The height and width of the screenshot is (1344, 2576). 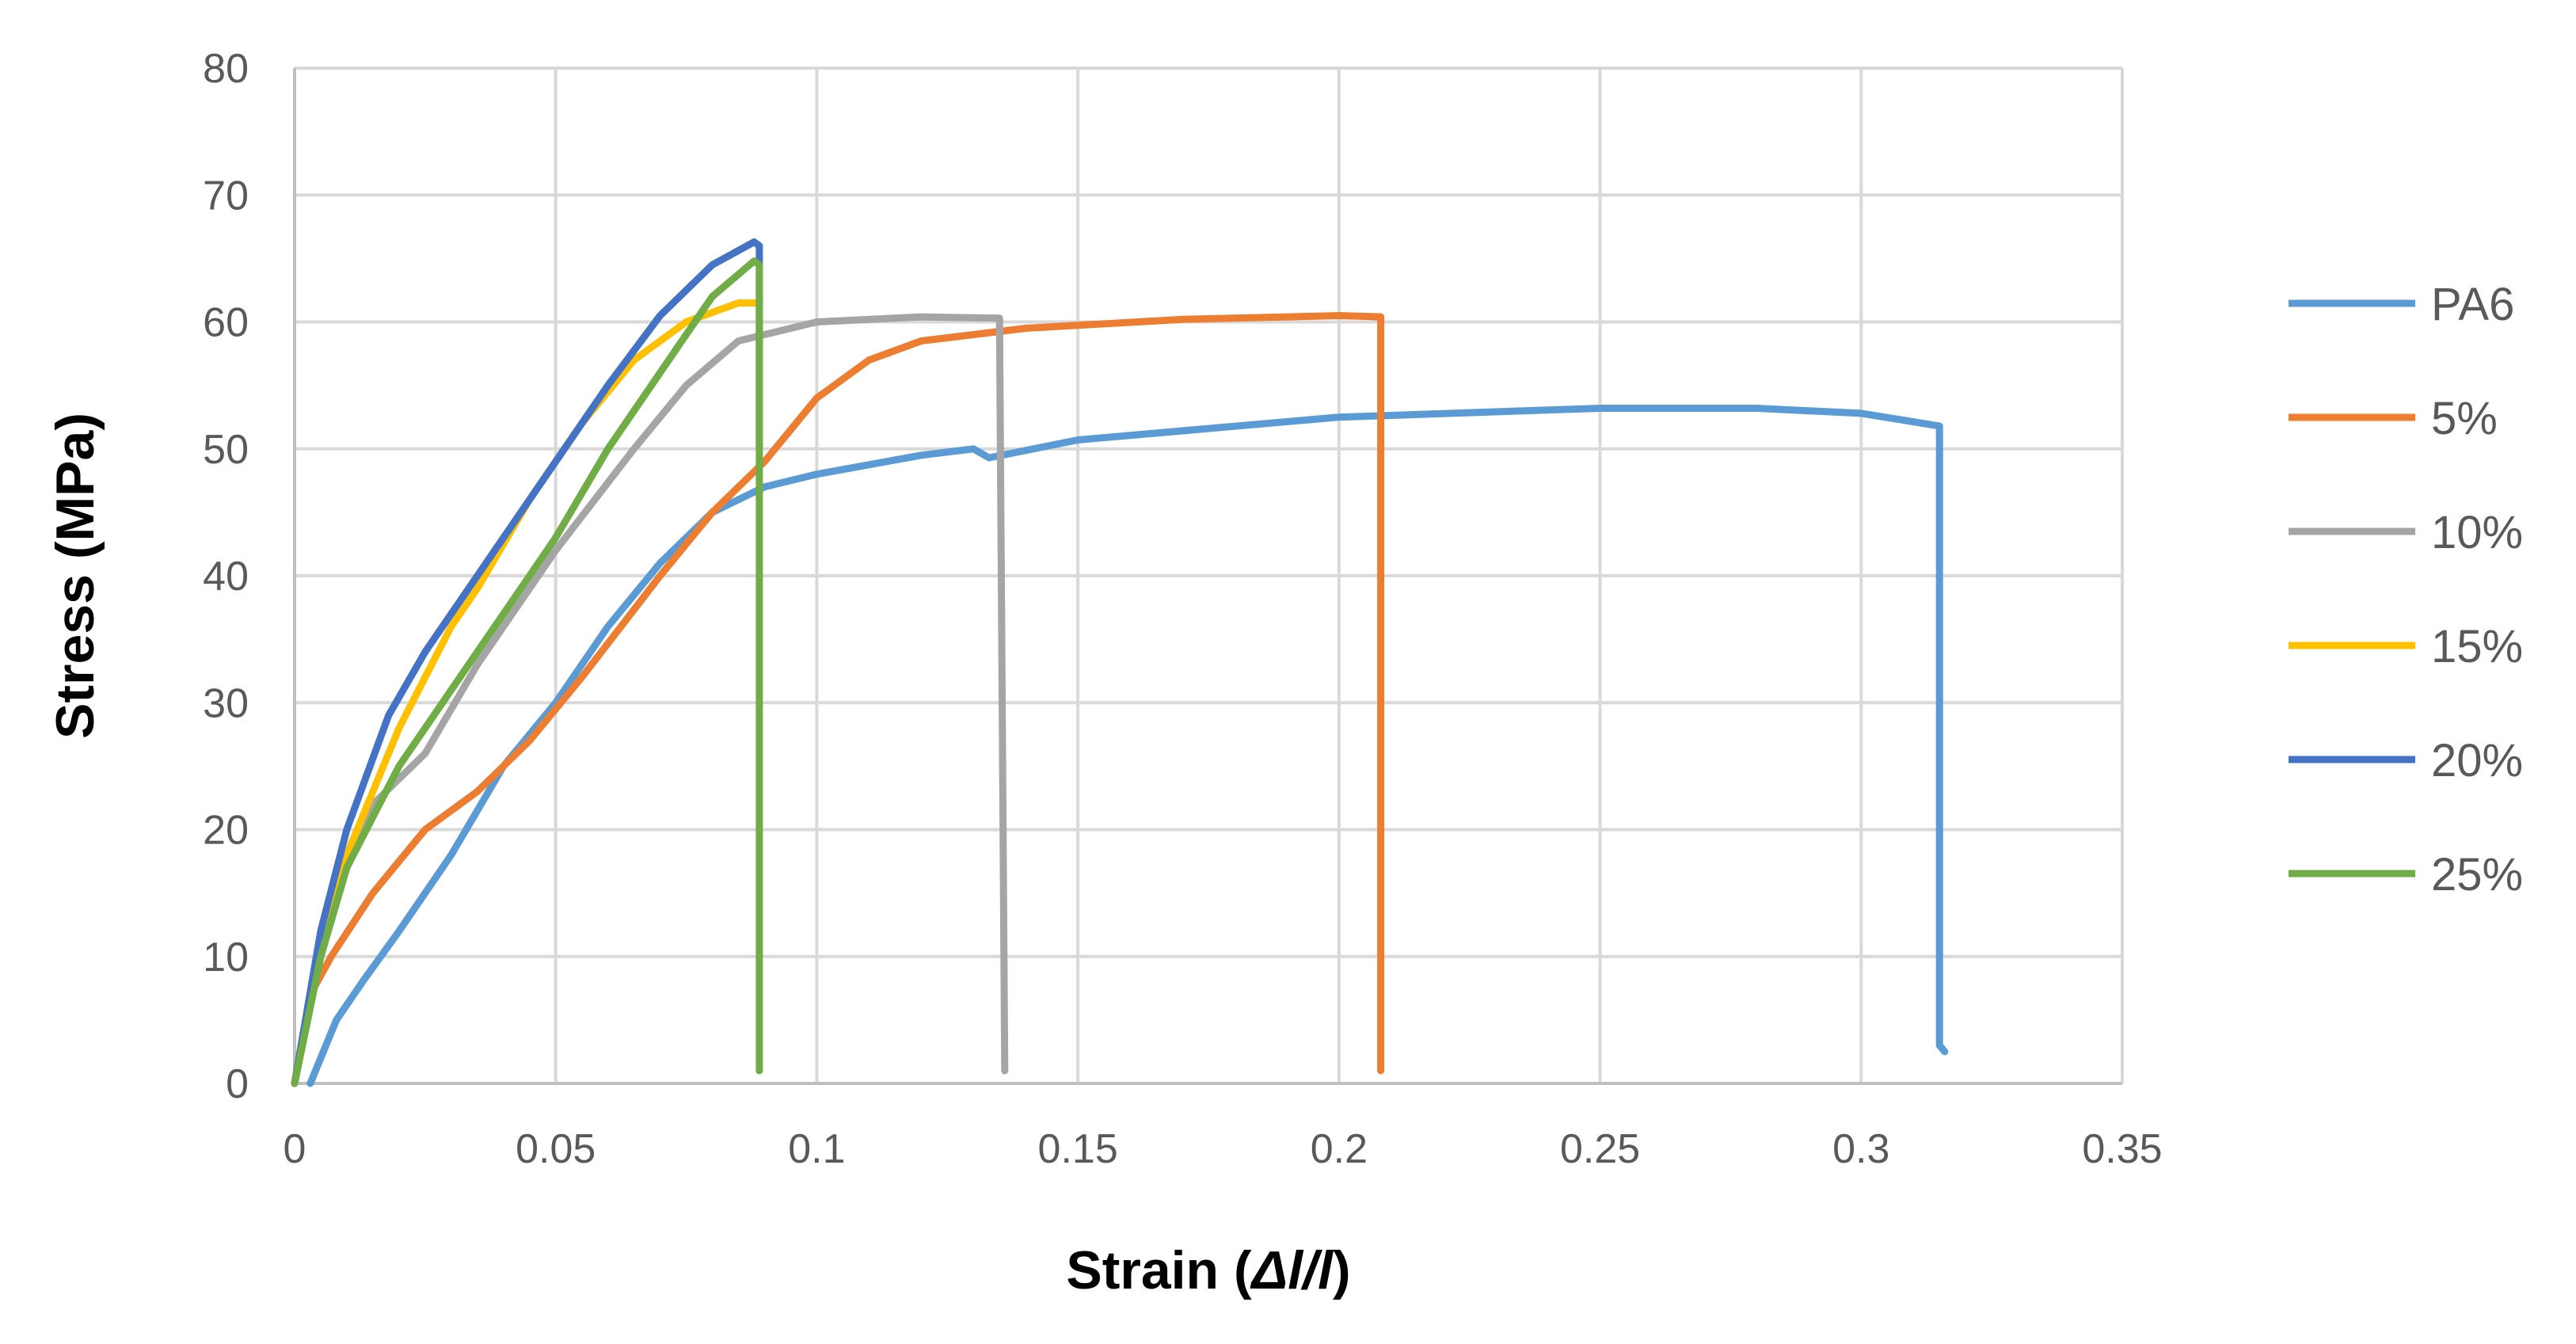 I want to click on legend-label: 10%, so click(x=2477, y=532).